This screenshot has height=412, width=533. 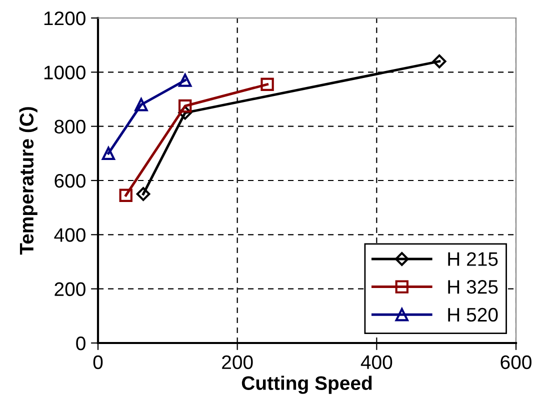 What do you see at coordinates (516, 362) in the screenshot?
I see `x-tick-label: 600` at bounding box center [516, 362].